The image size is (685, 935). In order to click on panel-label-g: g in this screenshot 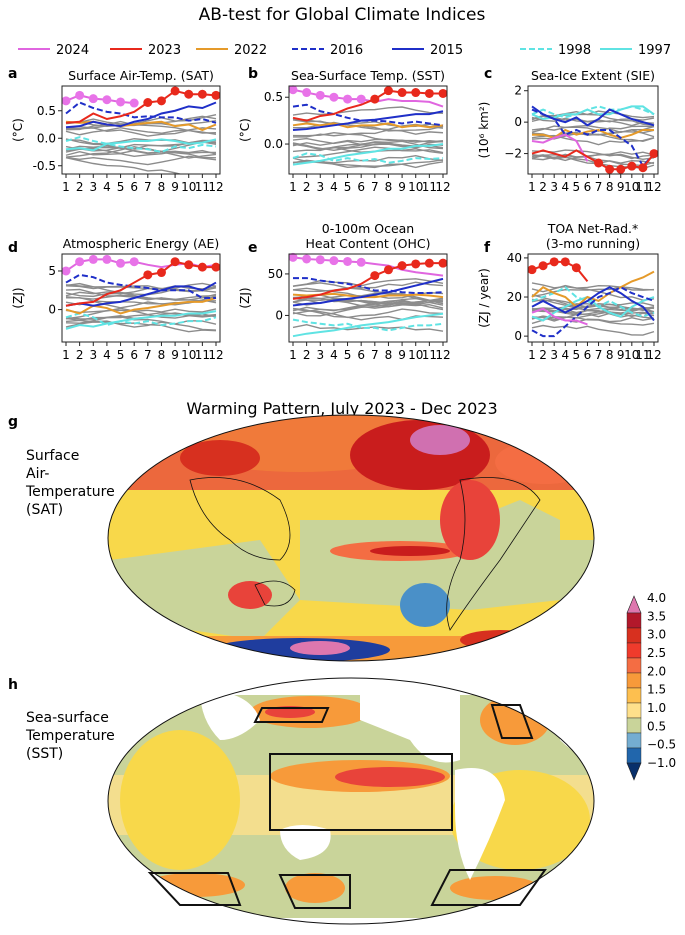, I will do `click(13, 422)`.